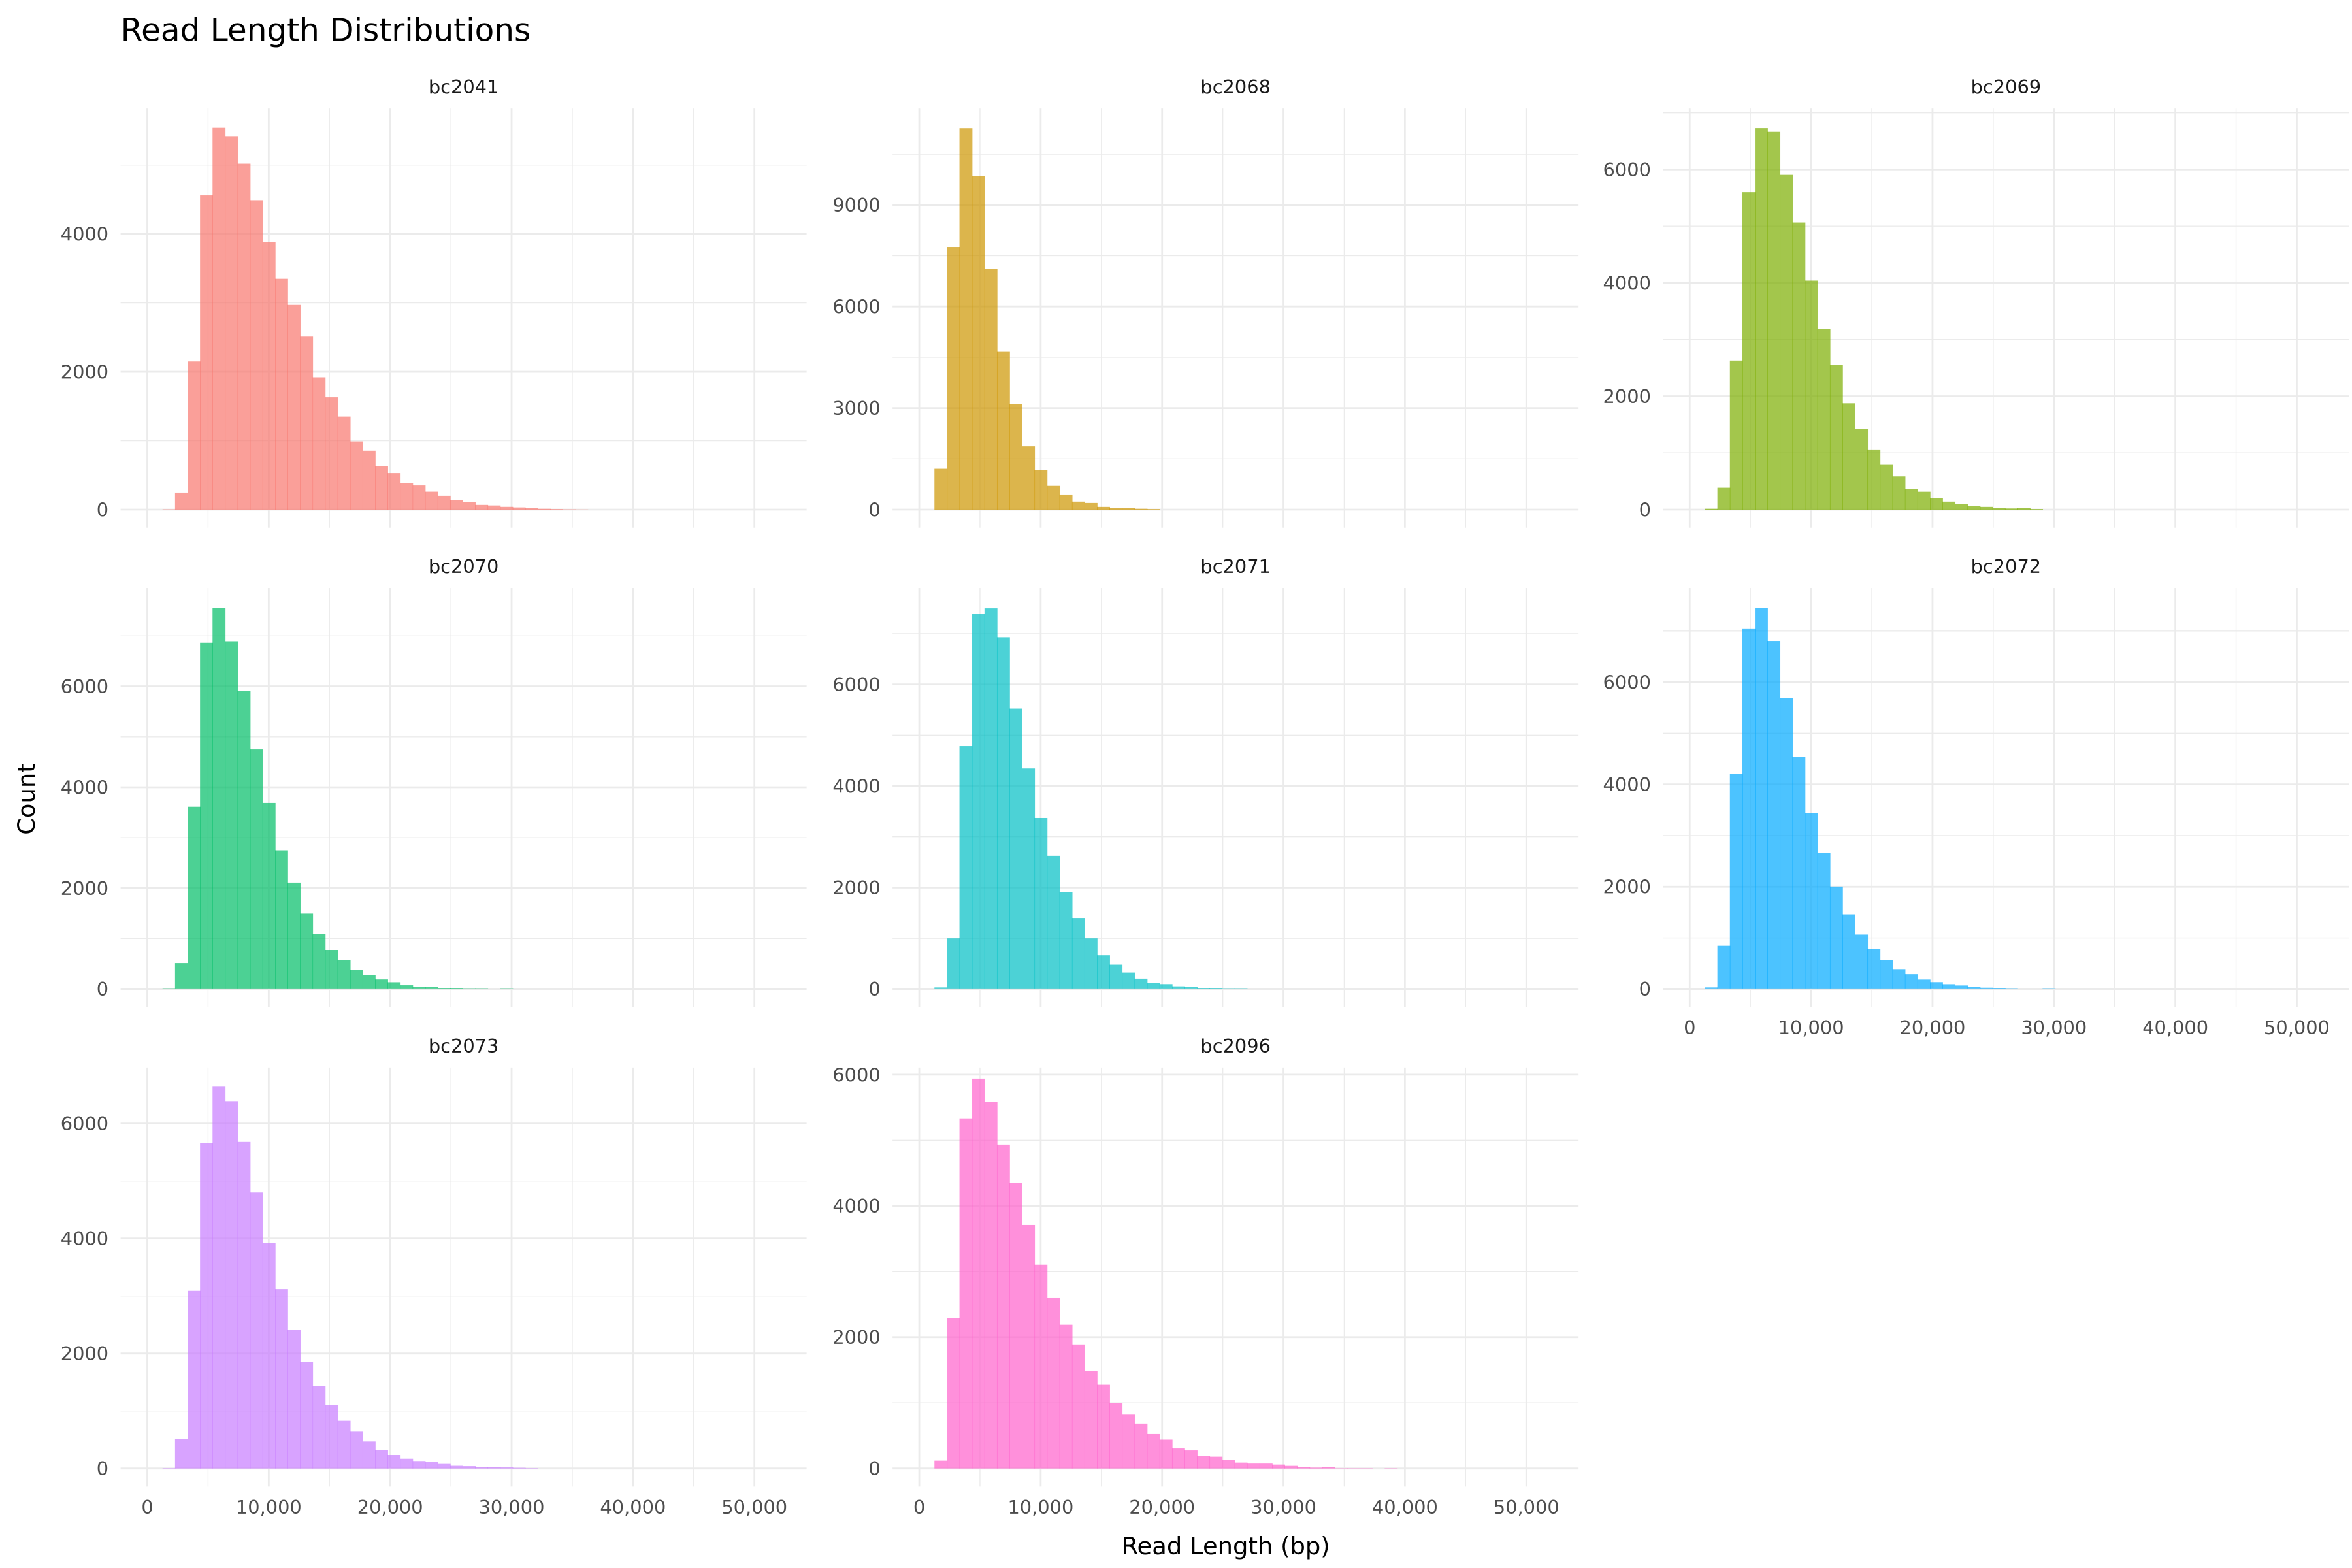  Describe the element at coordinates (2006, 87) in the screenshot. I see `facet-strip-label: bc2069` at that location.